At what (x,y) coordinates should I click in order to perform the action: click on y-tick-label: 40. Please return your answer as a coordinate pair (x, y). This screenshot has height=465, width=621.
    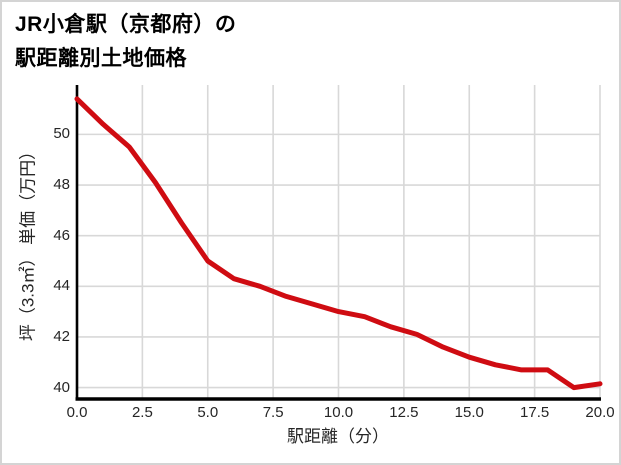
    Looking at the image, I should click on (61, 387).